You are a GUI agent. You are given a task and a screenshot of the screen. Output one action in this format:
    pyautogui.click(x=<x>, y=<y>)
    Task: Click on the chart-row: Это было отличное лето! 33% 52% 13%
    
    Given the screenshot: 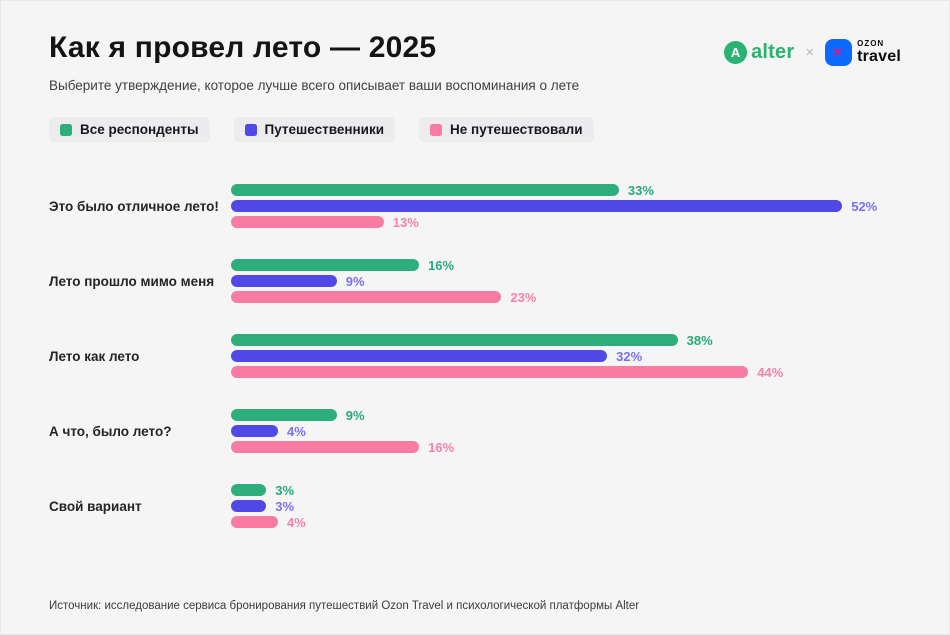 What is the action you would take?
    pyautogui.click(x=475, y=206)
    